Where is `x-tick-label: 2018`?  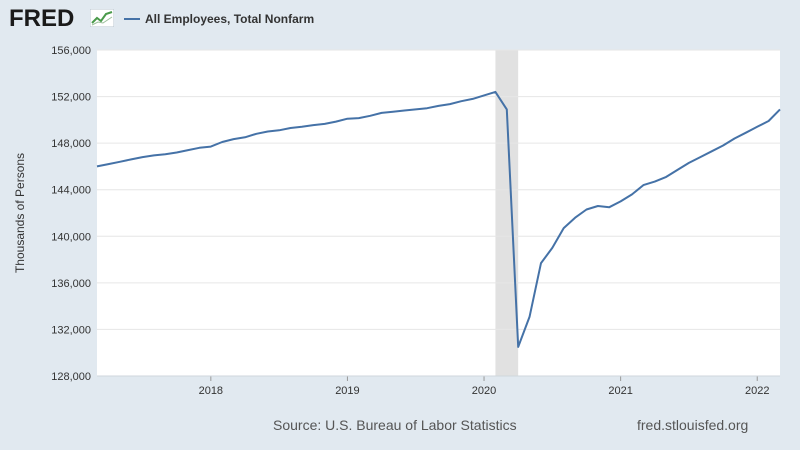 x-tick-label: 2018 is located at coordinates (211, 391).